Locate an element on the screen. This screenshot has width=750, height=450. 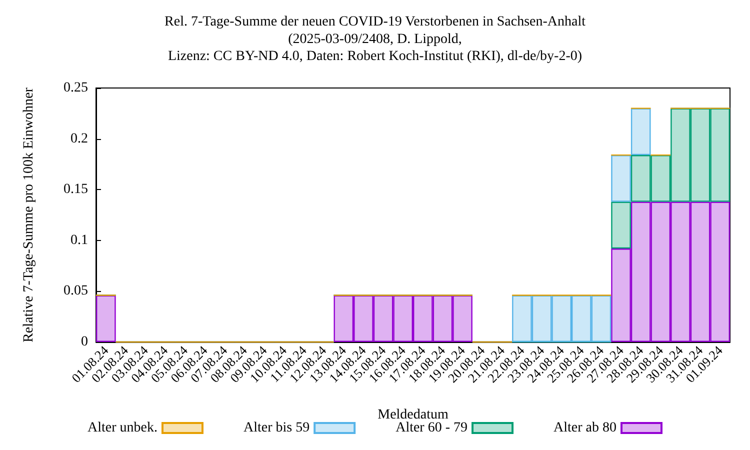
y-tick-label: 0 is located at coordinates (84, 342).